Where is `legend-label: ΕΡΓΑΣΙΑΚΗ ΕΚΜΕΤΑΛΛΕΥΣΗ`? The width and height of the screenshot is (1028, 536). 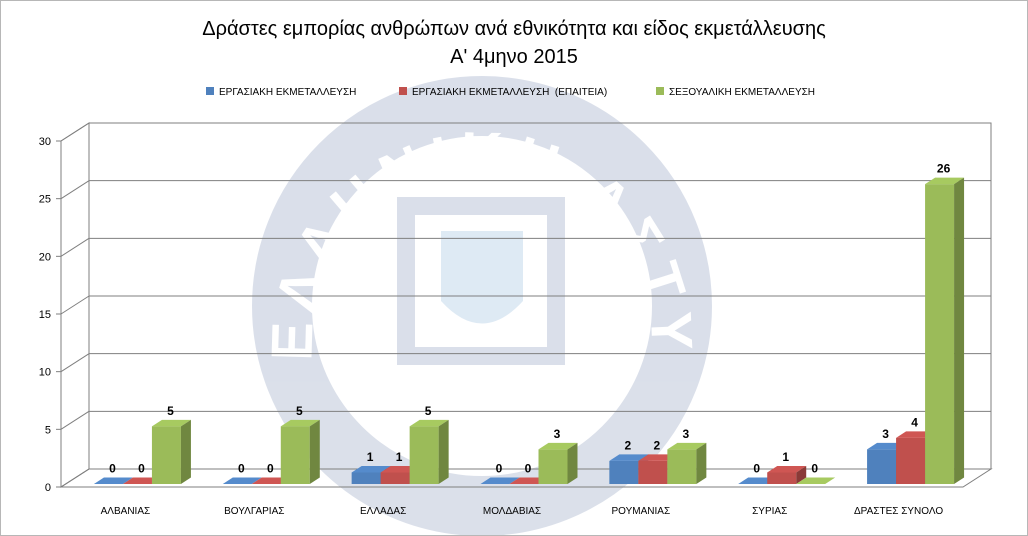 legend-label: ΕΡΓΑΣΙΑΚΗ ΕΚΜΕΤΑΛΛΕΥΣΗ is located at coordinates (287, 92).